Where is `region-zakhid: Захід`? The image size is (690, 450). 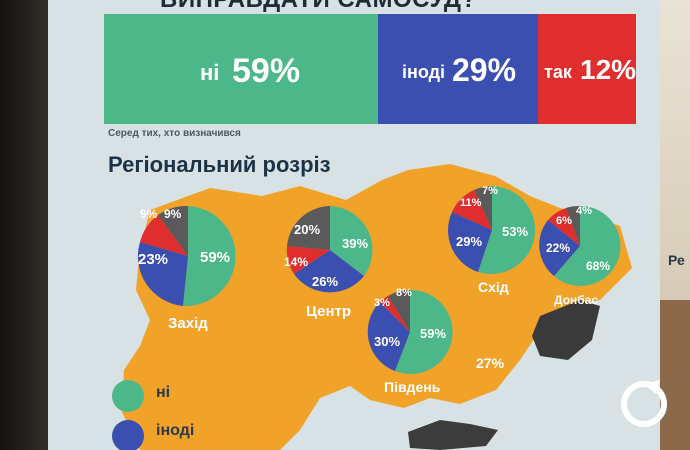 region-zakhid: Захід is located at coordinates (188, 323).